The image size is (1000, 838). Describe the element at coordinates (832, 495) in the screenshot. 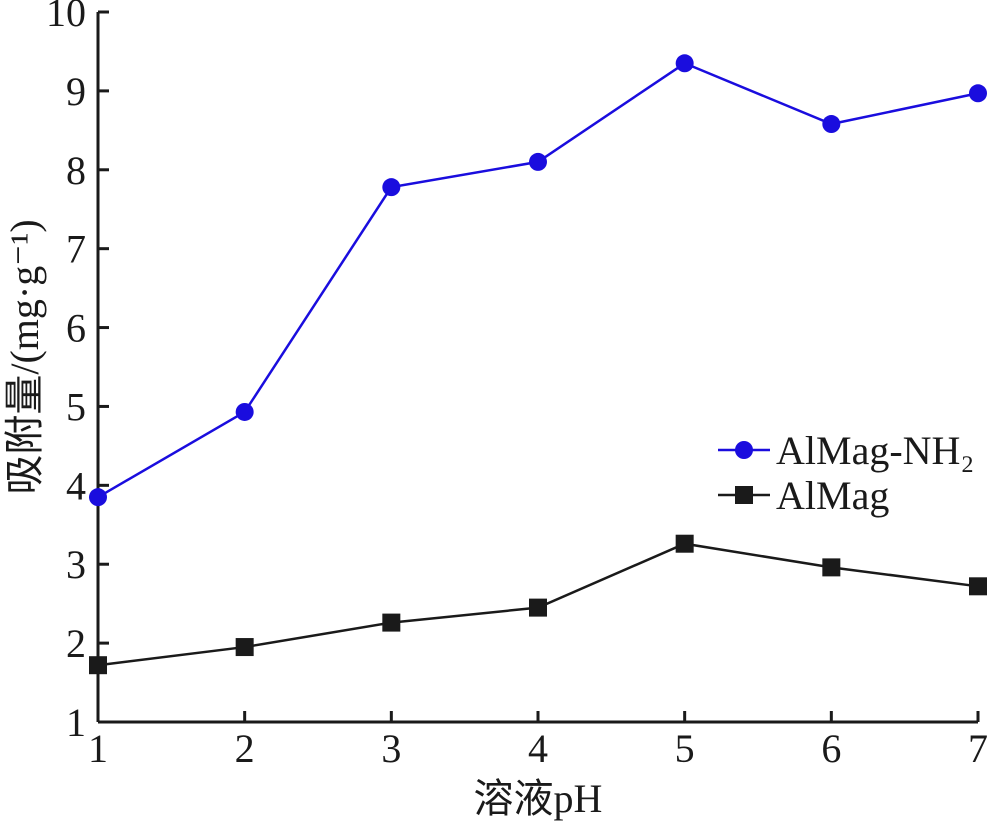

I see `legend-label: AlMag` at that location.